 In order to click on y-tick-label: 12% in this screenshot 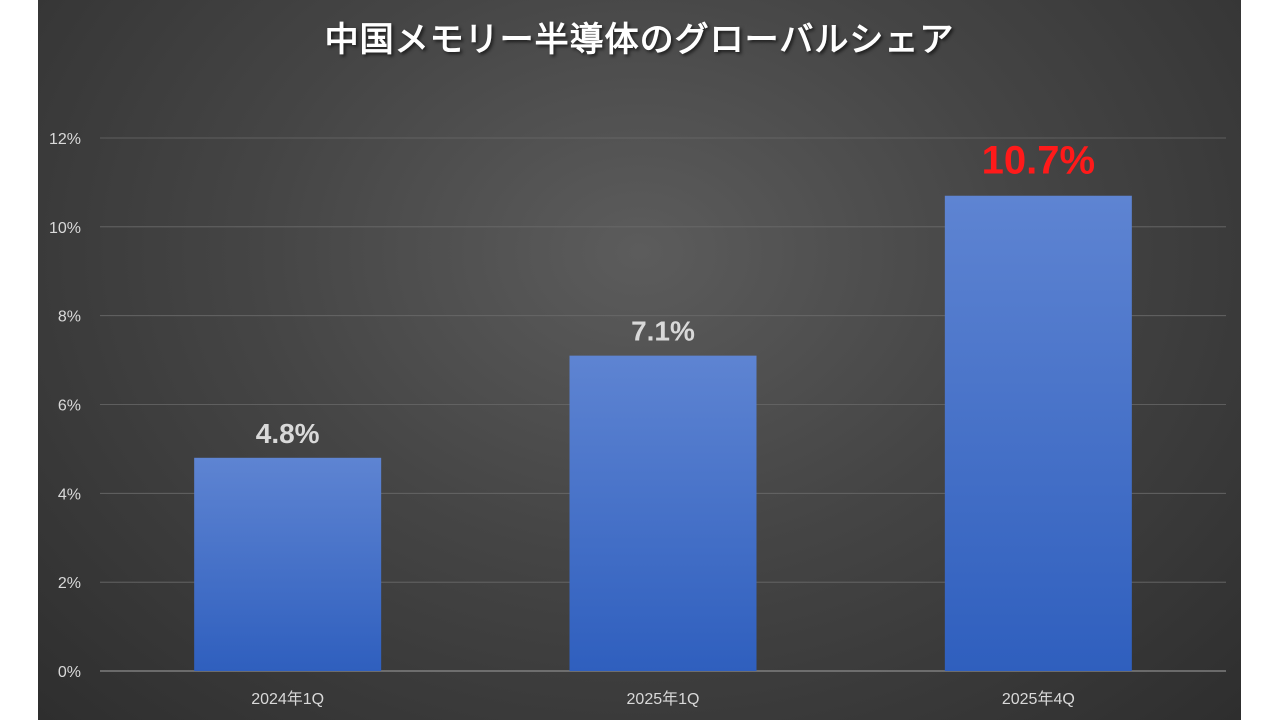, I will do `click(65, 139)`.